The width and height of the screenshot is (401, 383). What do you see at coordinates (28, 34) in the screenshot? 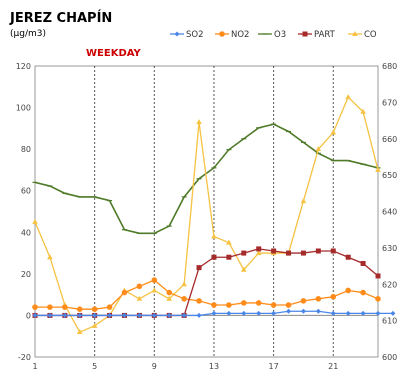
I see `chart-subtitle: (µg/m3)` at bounding box center [28, 34].